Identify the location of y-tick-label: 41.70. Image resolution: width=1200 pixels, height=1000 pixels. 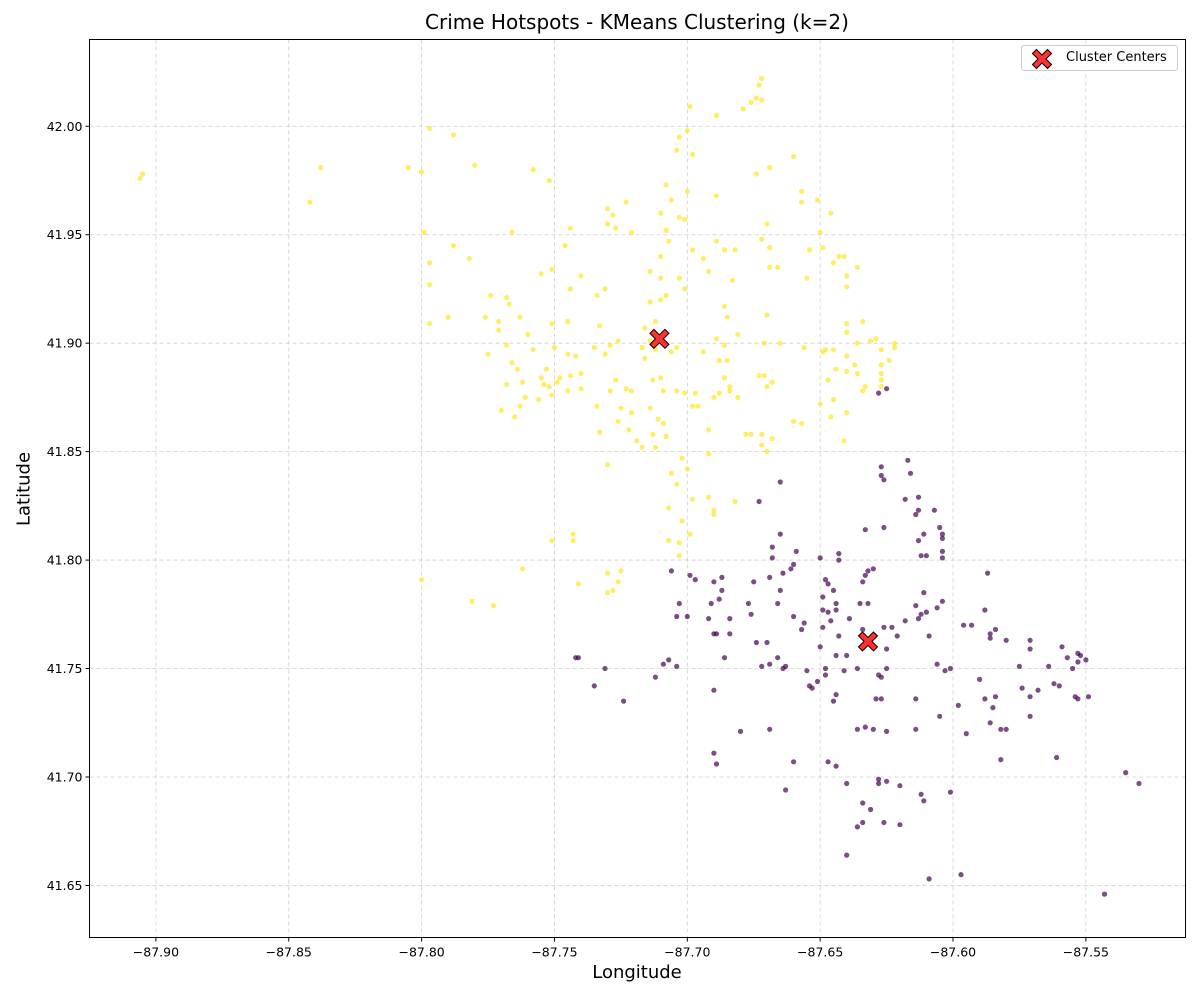
(65, 776).